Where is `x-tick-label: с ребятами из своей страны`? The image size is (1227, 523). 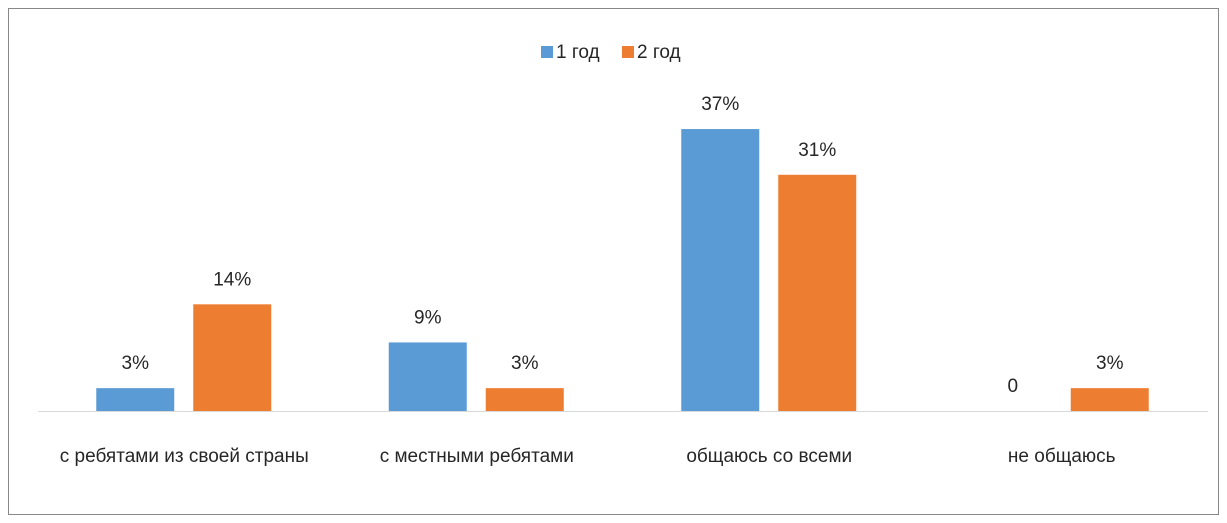 x-tick-label: с ребятами из своей страны is located at coordinates (184, 456).